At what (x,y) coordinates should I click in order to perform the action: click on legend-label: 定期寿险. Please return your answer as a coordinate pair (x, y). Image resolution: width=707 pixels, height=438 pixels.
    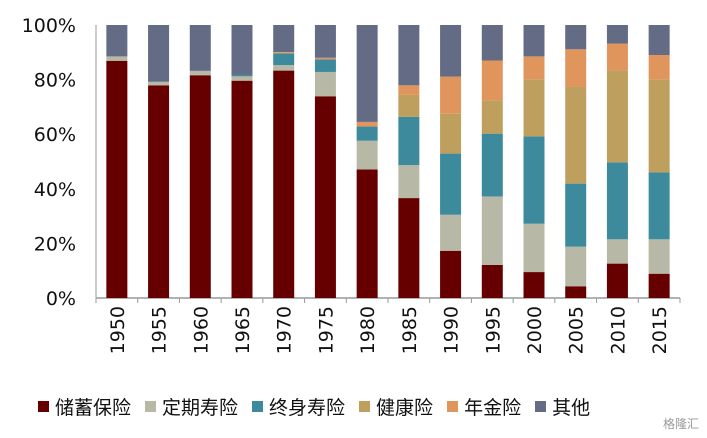
    Looking at the image, I should click on (200, 408).